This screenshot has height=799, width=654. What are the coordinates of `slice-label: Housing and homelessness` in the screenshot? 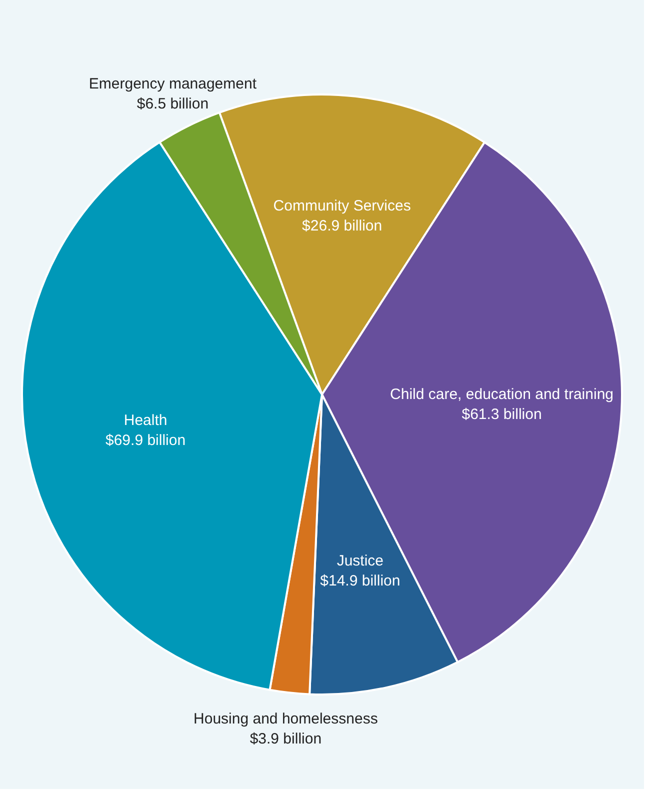 It's located at (286, 719).